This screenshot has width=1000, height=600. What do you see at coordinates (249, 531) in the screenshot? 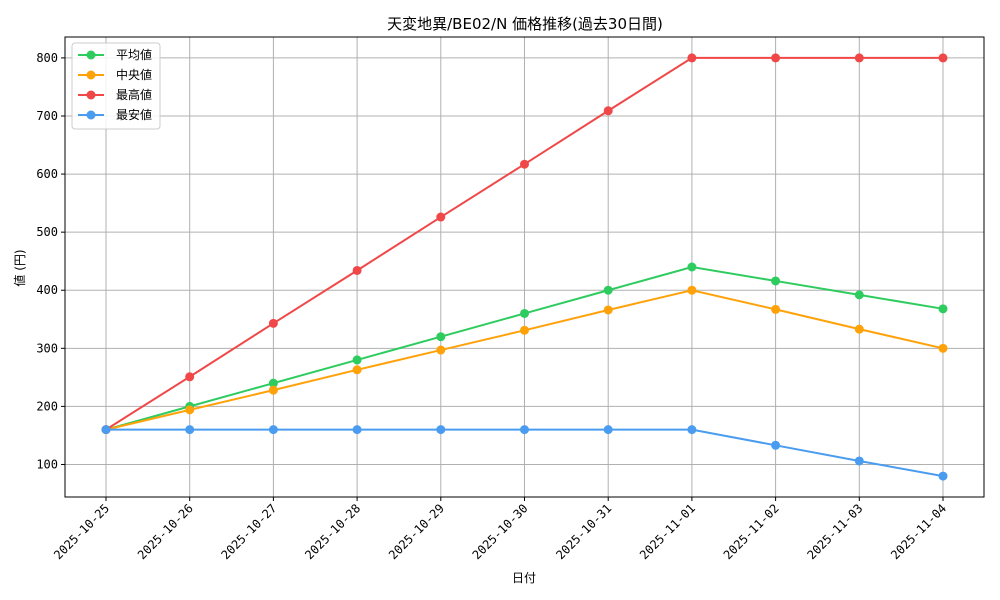
I see `x-tick-label: 2025-10-27` at bounding box center [249, 531].